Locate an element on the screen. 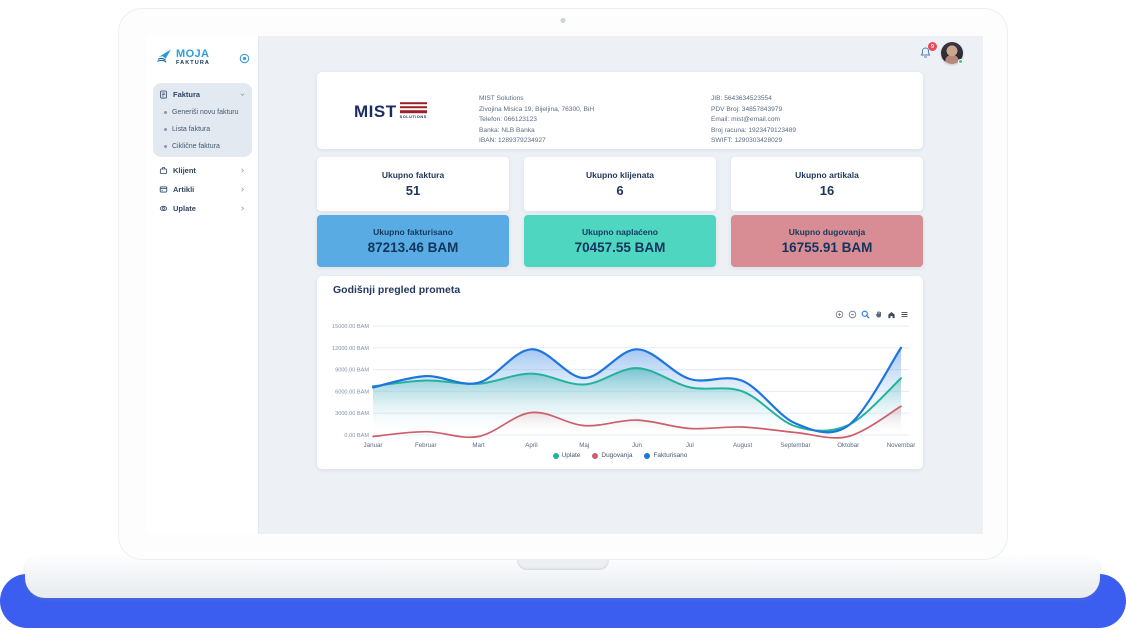  company-logo: MIST SOLUTIONS is located at coordinates (390, 110).